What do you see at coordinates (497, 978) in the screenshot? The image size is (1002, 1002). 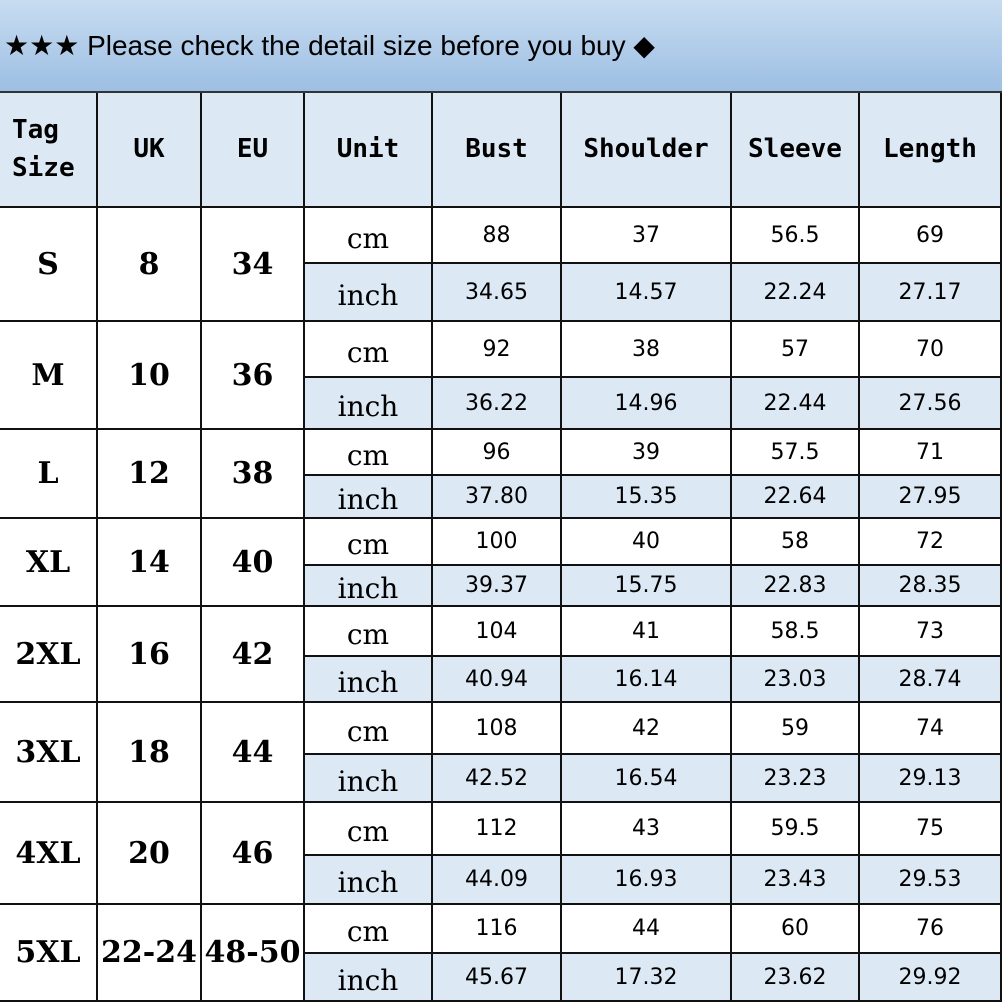 I see `measure-cell: 45.67` at bounding box center [497, 978].